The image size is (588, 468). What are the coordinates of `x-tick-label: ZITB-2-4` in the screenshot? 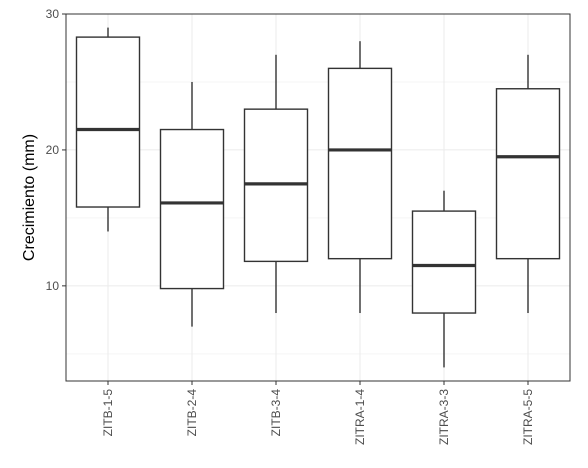 It's located at (192, 413).